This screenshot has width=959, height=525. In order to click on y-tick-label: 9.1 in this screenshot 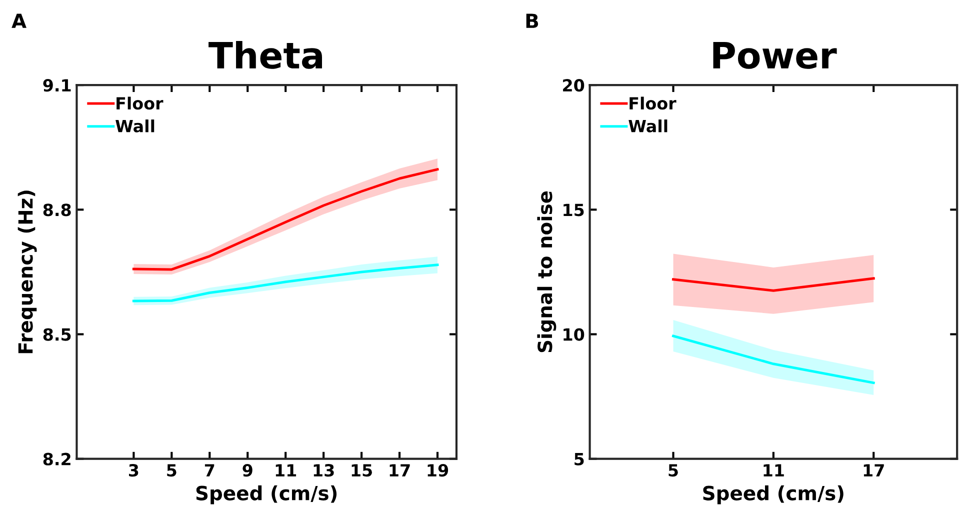, I will do `click(57, 85)`.